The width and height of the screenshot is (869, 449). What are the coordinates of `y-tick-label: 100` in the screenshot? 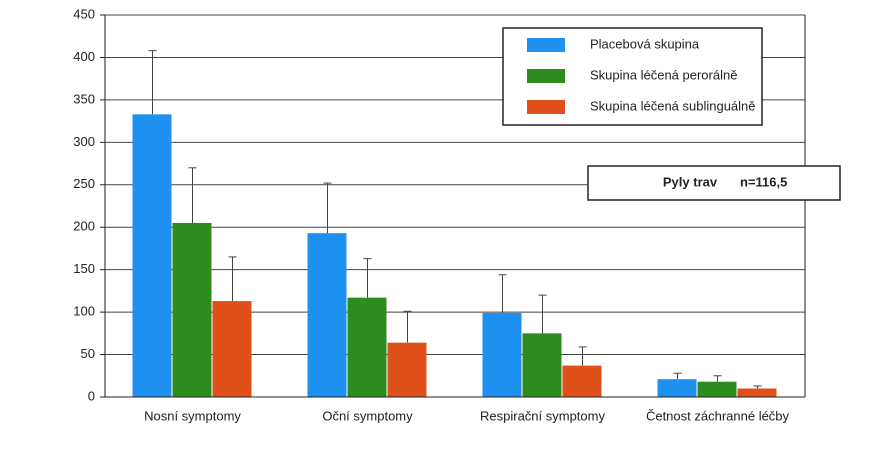 It's located at (84, 311).